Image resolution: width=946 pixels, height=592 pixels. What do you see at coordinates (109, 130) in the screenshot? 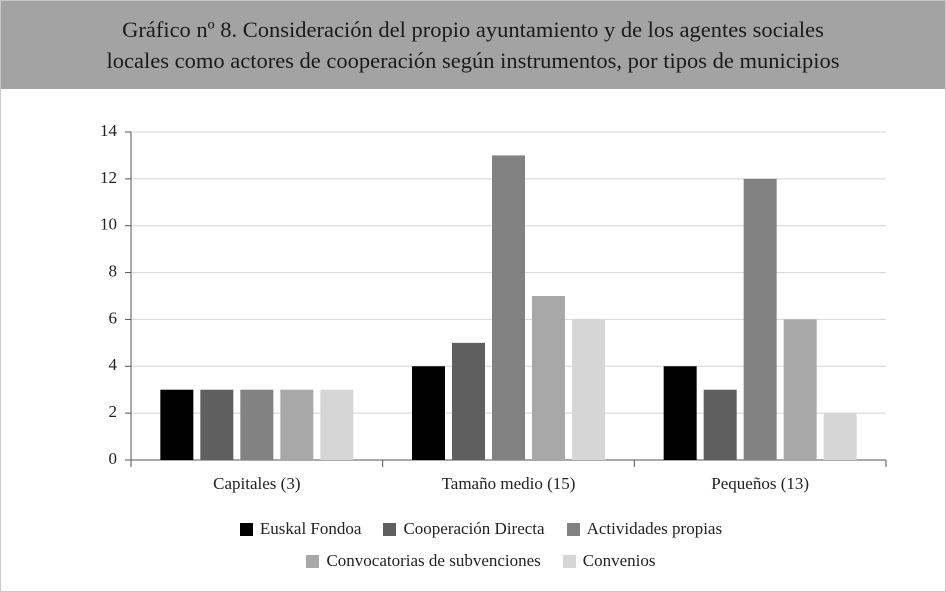
I see `y-tick-label: 14` at bounding box center [109, 130].